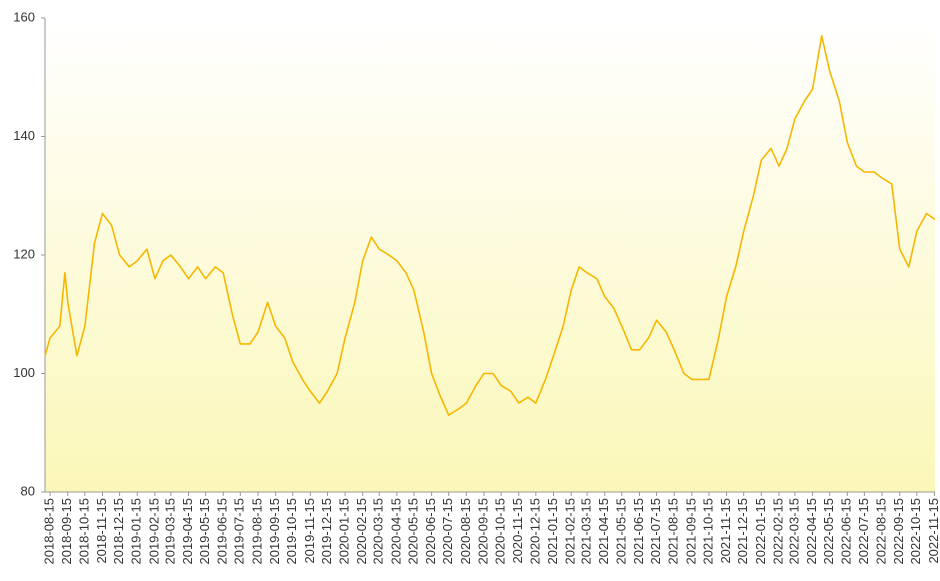  What do you see at coordinates (169, 531) in the screenshot?
I see `x-tick-label: 2019-03-15` at bounding box center [169, 531].